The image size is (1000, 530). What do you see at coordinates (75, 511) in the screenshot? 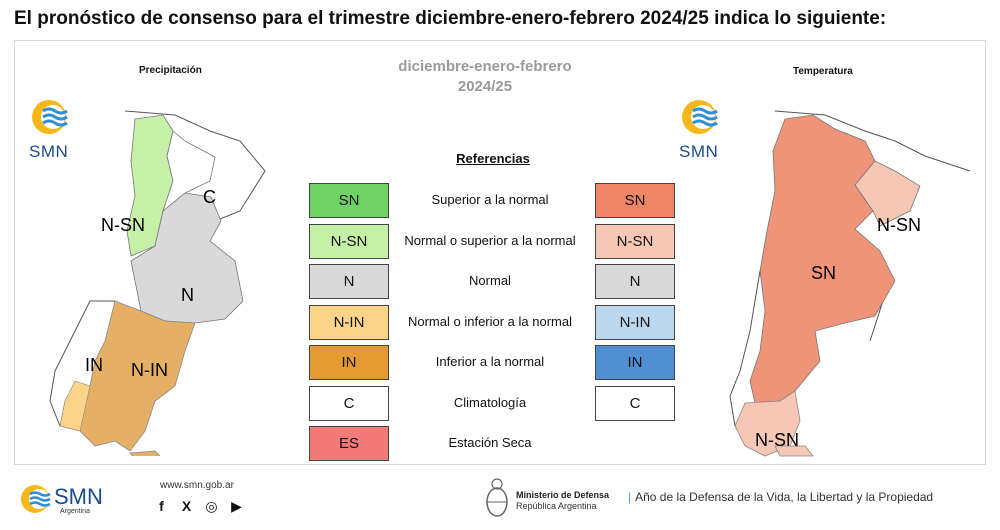
I see `footer-smn-subtitle: Argentina` at bounding box center [75, 511].